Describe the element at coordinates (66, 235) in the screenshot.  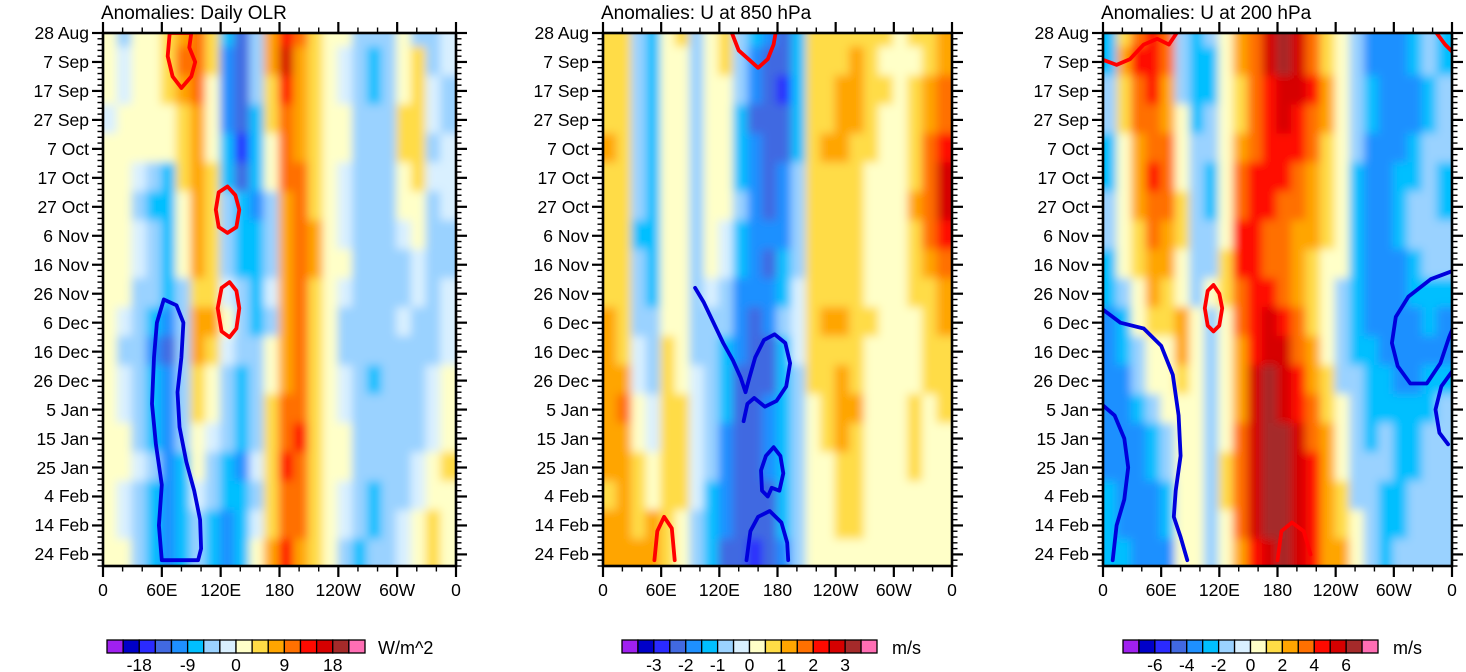
I see `y-tick-label: 6 Nov` at that location.